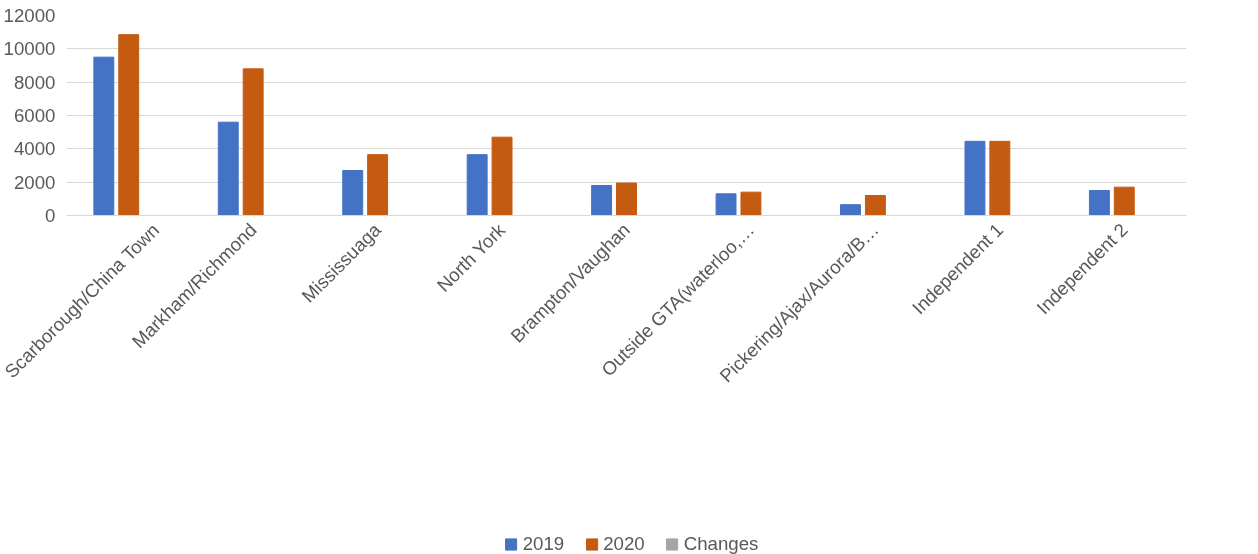 The image size is (1258, 554). What do you see at coordinates (35, 115) in the screenshot?
I see `y-tick-label: 6000` at bounding box center [35, 115].